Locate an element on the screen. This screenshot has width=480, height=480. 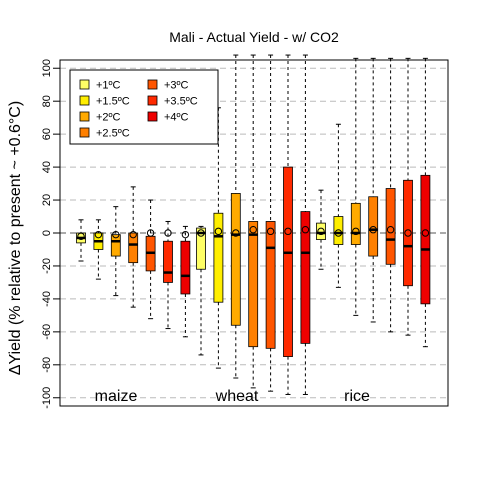
y-tick-label: 100 is located at coordinates (47, 68).